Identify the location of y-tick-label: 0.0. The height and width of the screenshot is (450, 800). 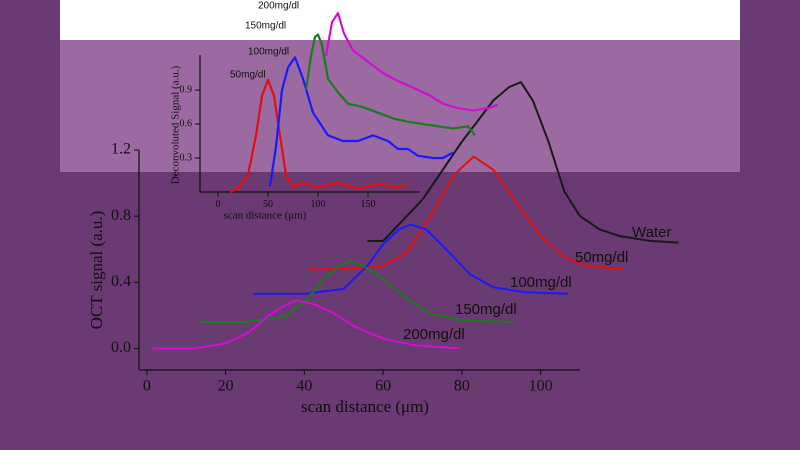
(121, 347).